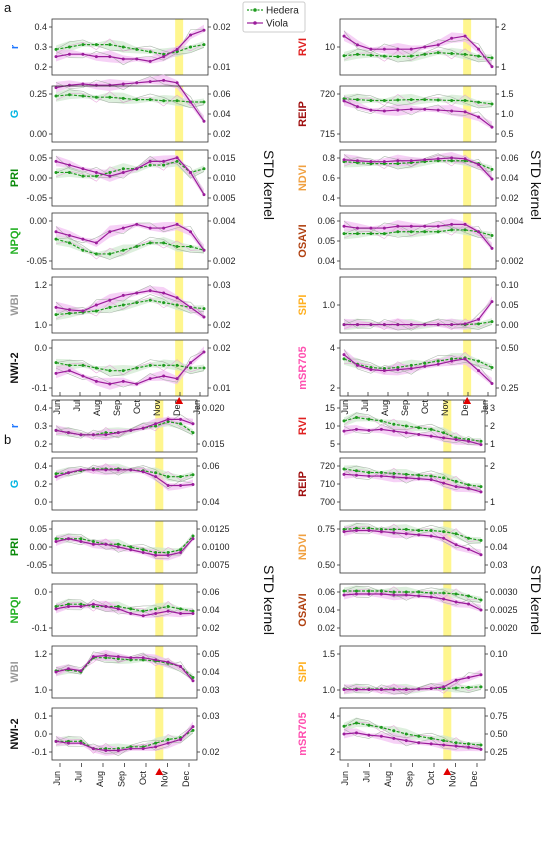  Describe the element at coordinates (121, 775) in the screenshot. I see `x-axis: Jun Jul Aug Sep Oct Nov Dec` at that location.